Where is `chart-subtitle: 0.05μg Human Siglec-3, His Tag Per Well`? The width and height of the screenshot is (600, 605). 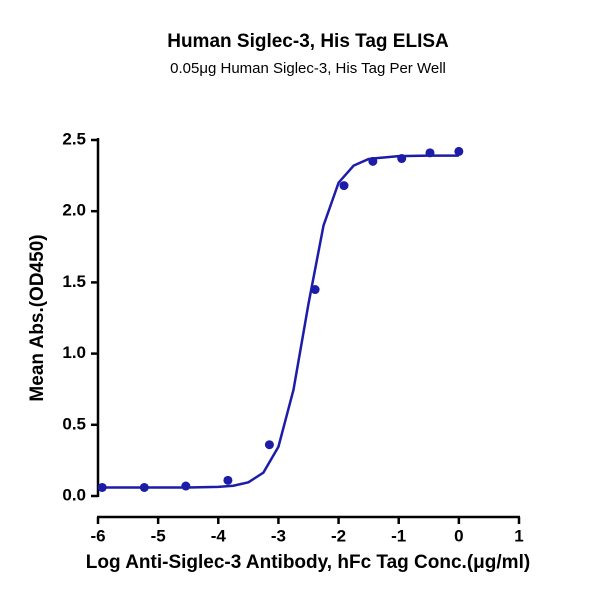
chart-subtitle: 0.05μg Human Siglec-3, His Tag Per Well is located at coordinates (308, 68).